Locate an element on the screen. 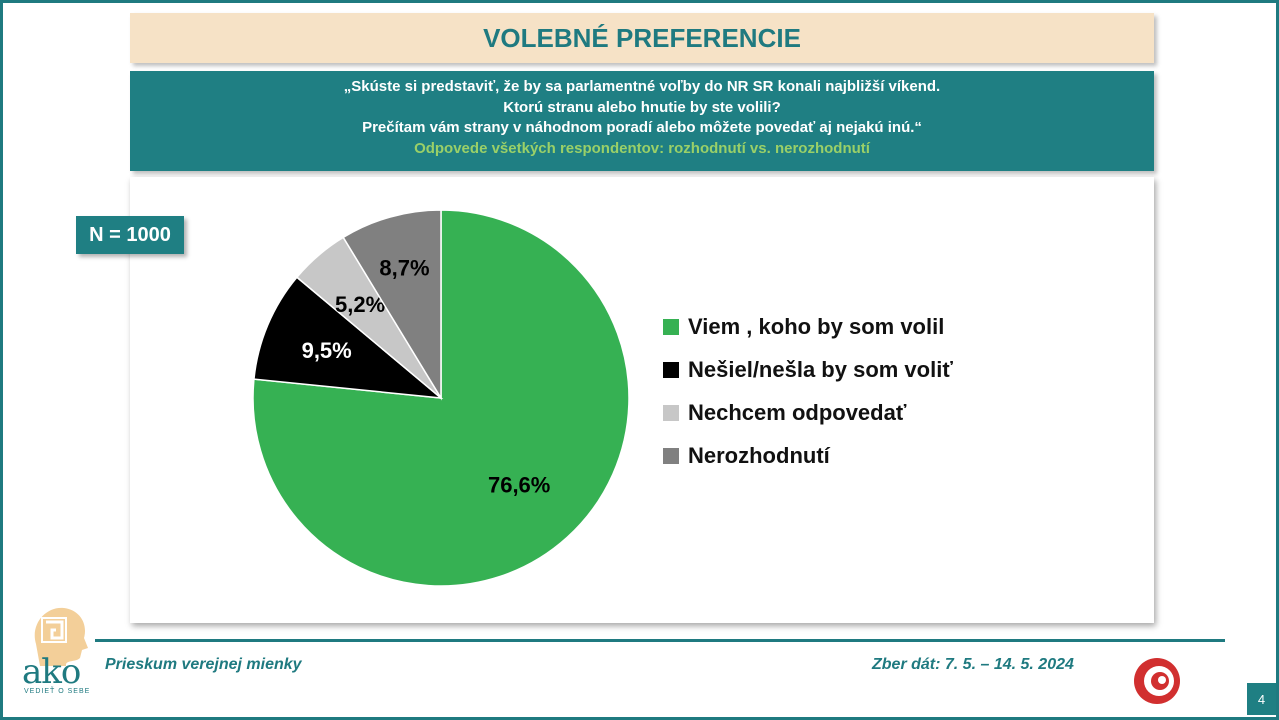  legend-label: Nechcem odpovedať is located at coordinates (797, 412).